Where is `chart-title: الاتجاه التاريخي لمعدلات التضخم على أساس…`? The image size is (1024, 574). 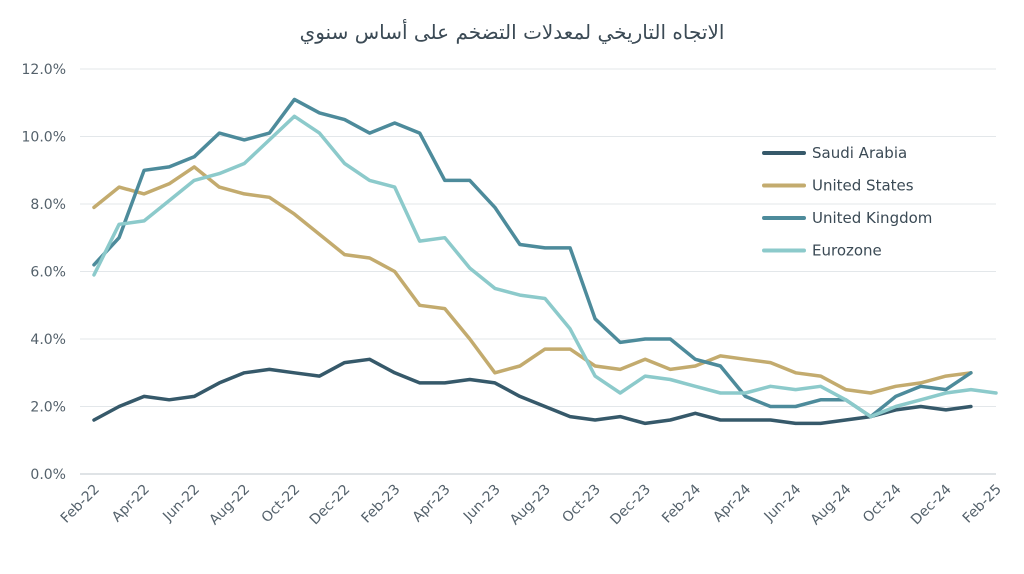 chart-title: الاتجاه التاريخي لمعدلات التضخم على أساس… is located at coordinates (512, 32).